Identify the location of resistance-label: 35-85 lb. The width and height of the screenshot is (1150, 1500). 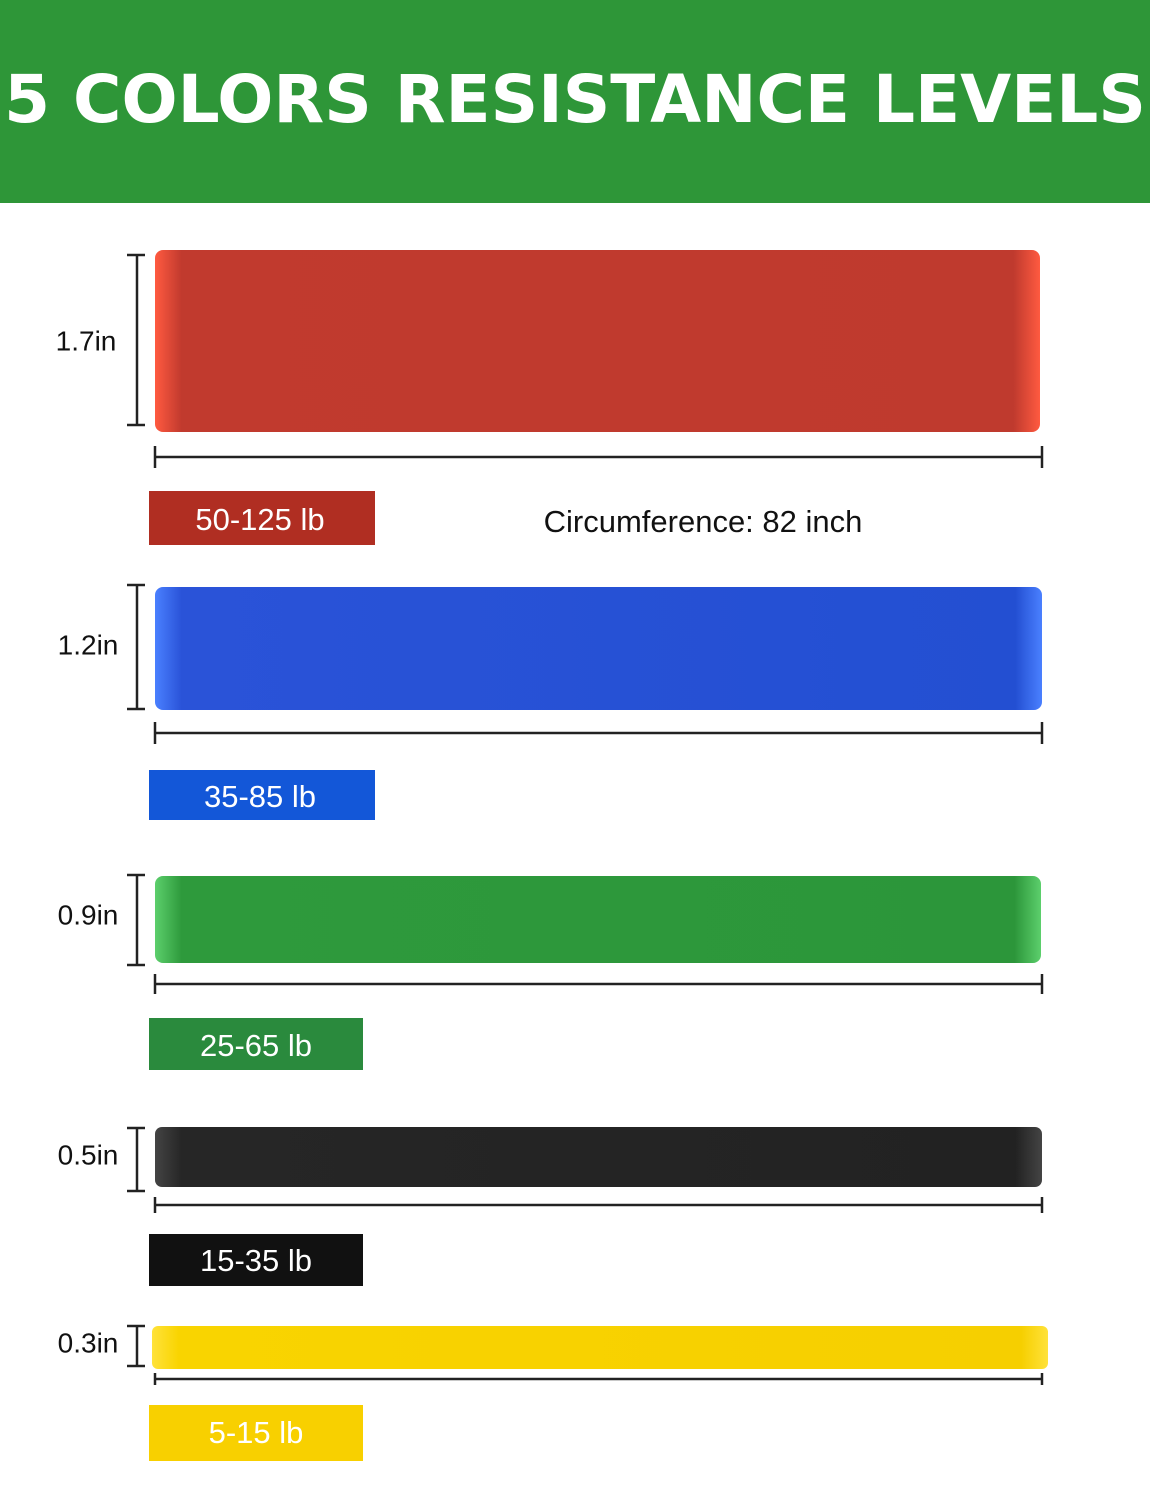
(260, 796).